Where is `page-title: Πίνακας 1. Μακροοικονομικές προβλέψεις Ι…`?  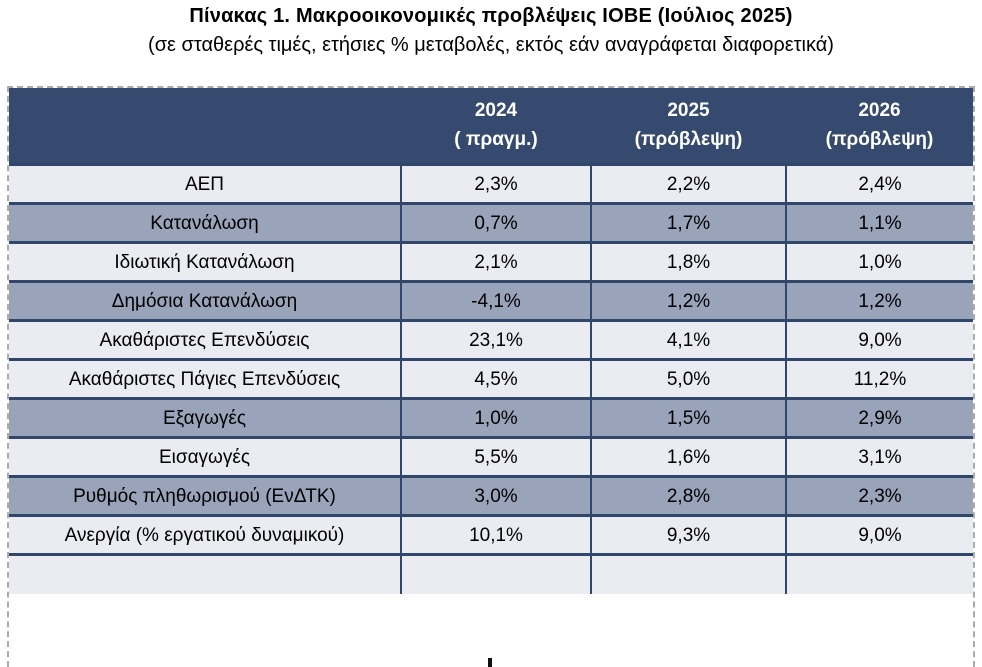
page-title: Πίνακας 1. Μακροοικονομικές προβλέψεις Ι… is located at coordinates (491, 16).